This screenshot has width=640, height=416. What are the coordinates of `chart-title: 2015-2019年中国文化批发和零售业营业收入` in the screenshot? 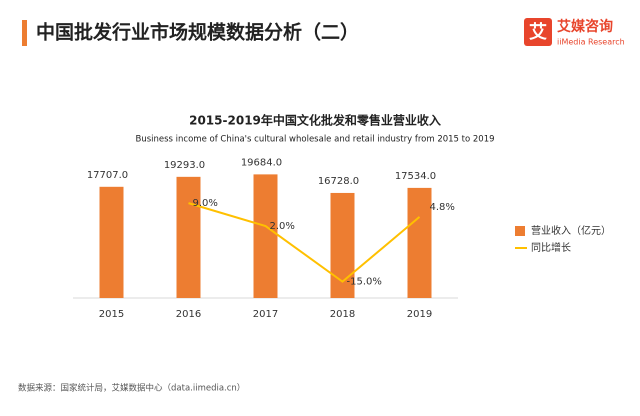 It's located at (315, 120).